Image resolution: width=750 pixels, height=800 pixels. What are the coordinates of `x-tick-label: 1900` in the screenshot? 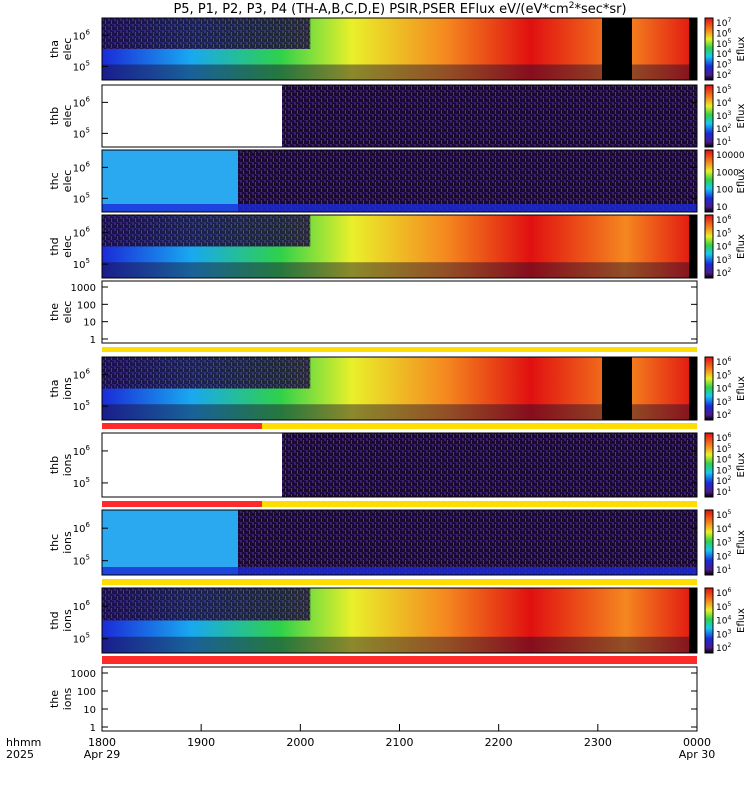 It's located at (201, 742).